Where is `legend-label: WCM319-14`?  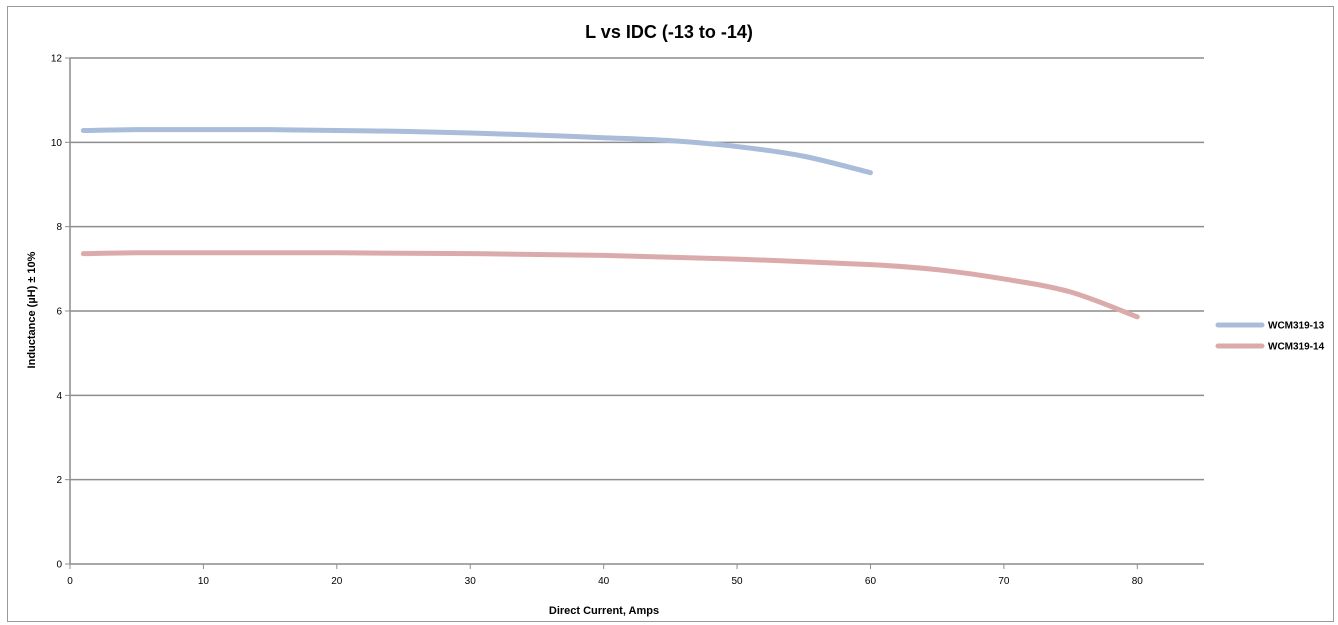 legend-label: WCM319-14 is located at coordinates (1296, 347).